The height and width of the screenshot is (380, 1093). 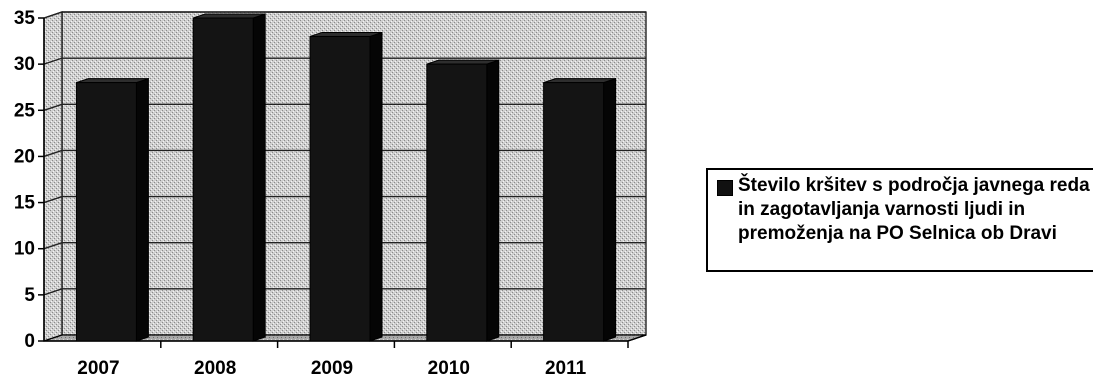 What do you see at coordinates (29, 341) in the screenshot?
I see `y-tick-label: 0` at bounding box center [29, 341].